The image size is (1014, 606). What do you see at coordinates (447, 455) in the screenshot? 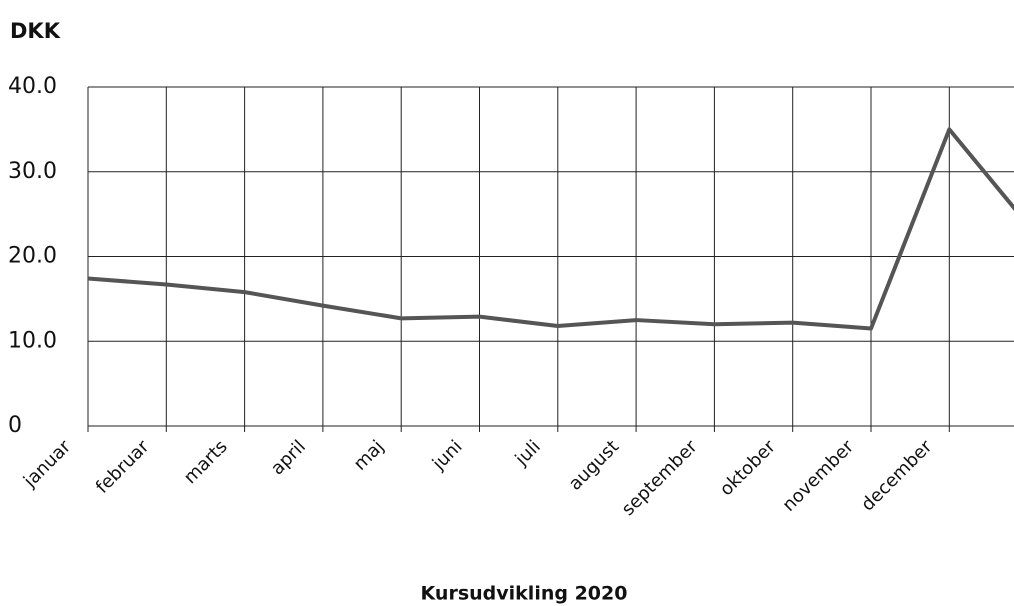
I see `x-tick-label: juni` at bounding box center [447, 455].